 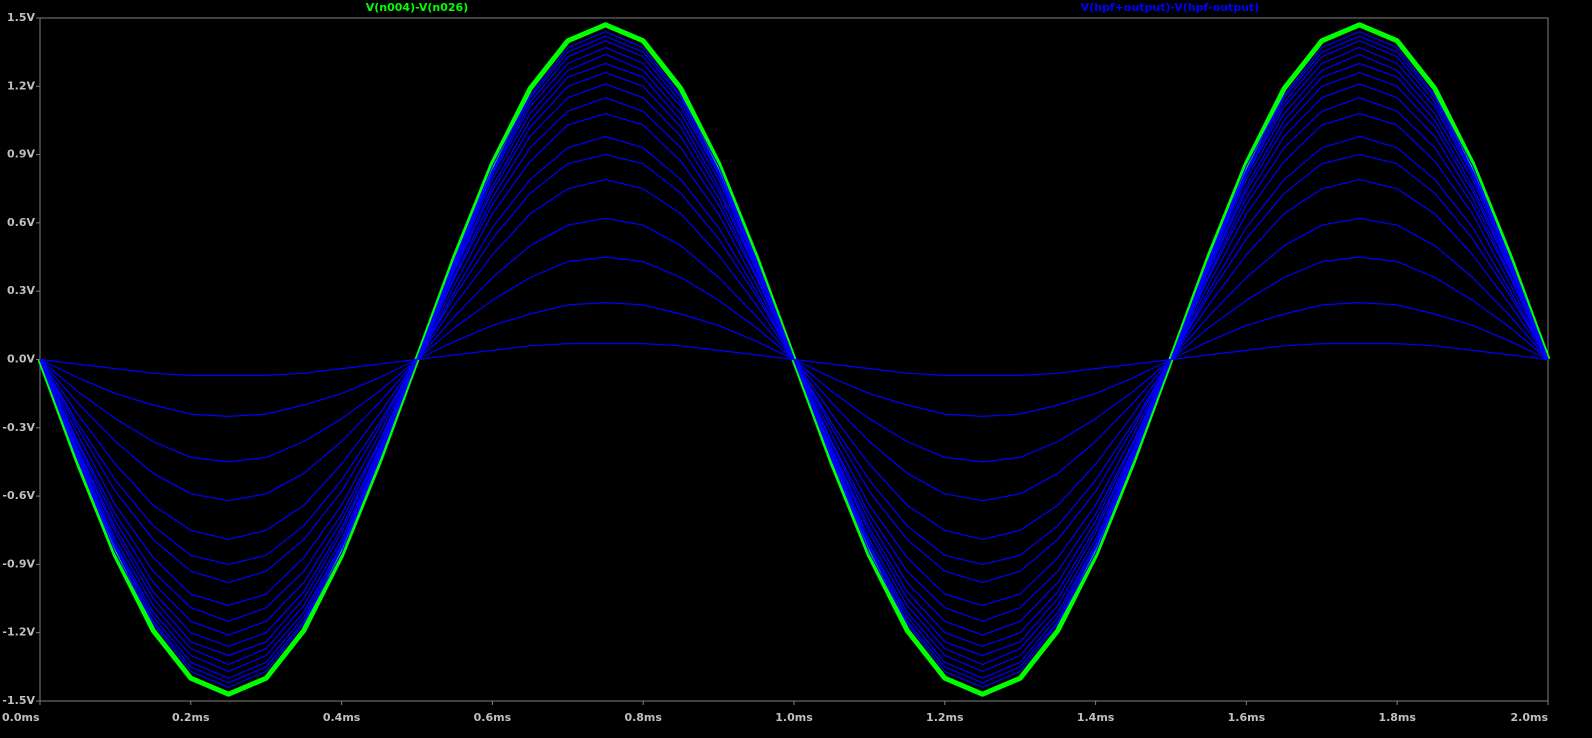 What do you see at coordinates (21, 290) in the screenshot?
I see `y-tick-label: 0.3V` at bounding box center [21, 290].